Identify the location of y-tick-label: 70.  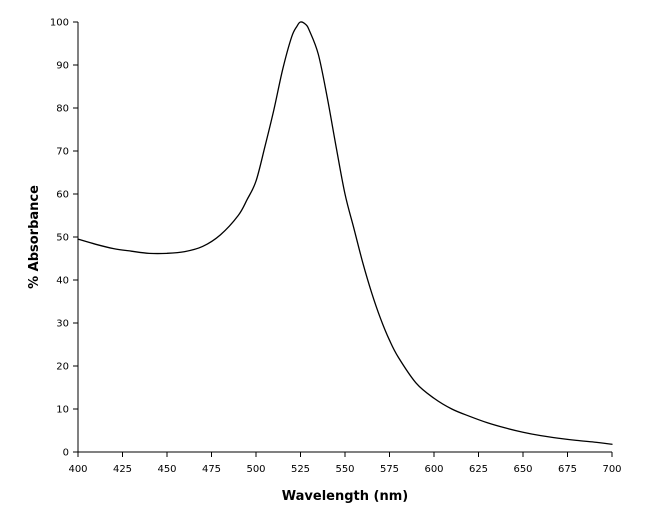
(62, 152).